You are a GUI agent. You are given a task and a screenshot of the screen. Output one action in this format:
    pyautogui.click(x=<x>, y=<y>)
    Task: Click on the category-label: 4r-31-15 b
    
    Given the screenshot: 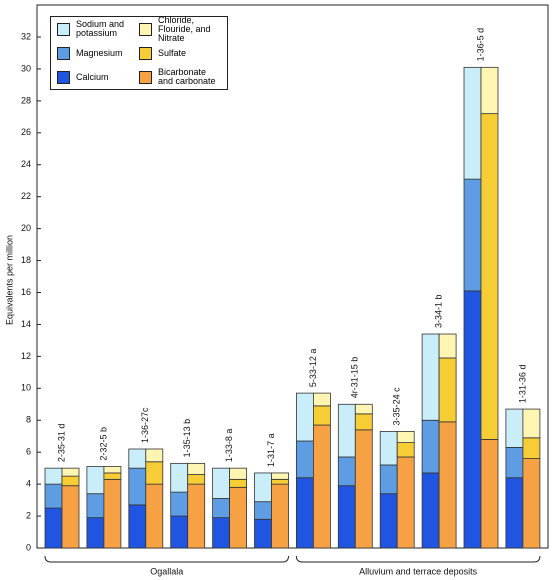 What is the action you would take?
    pyautogui.click(x=355, y=378)
    